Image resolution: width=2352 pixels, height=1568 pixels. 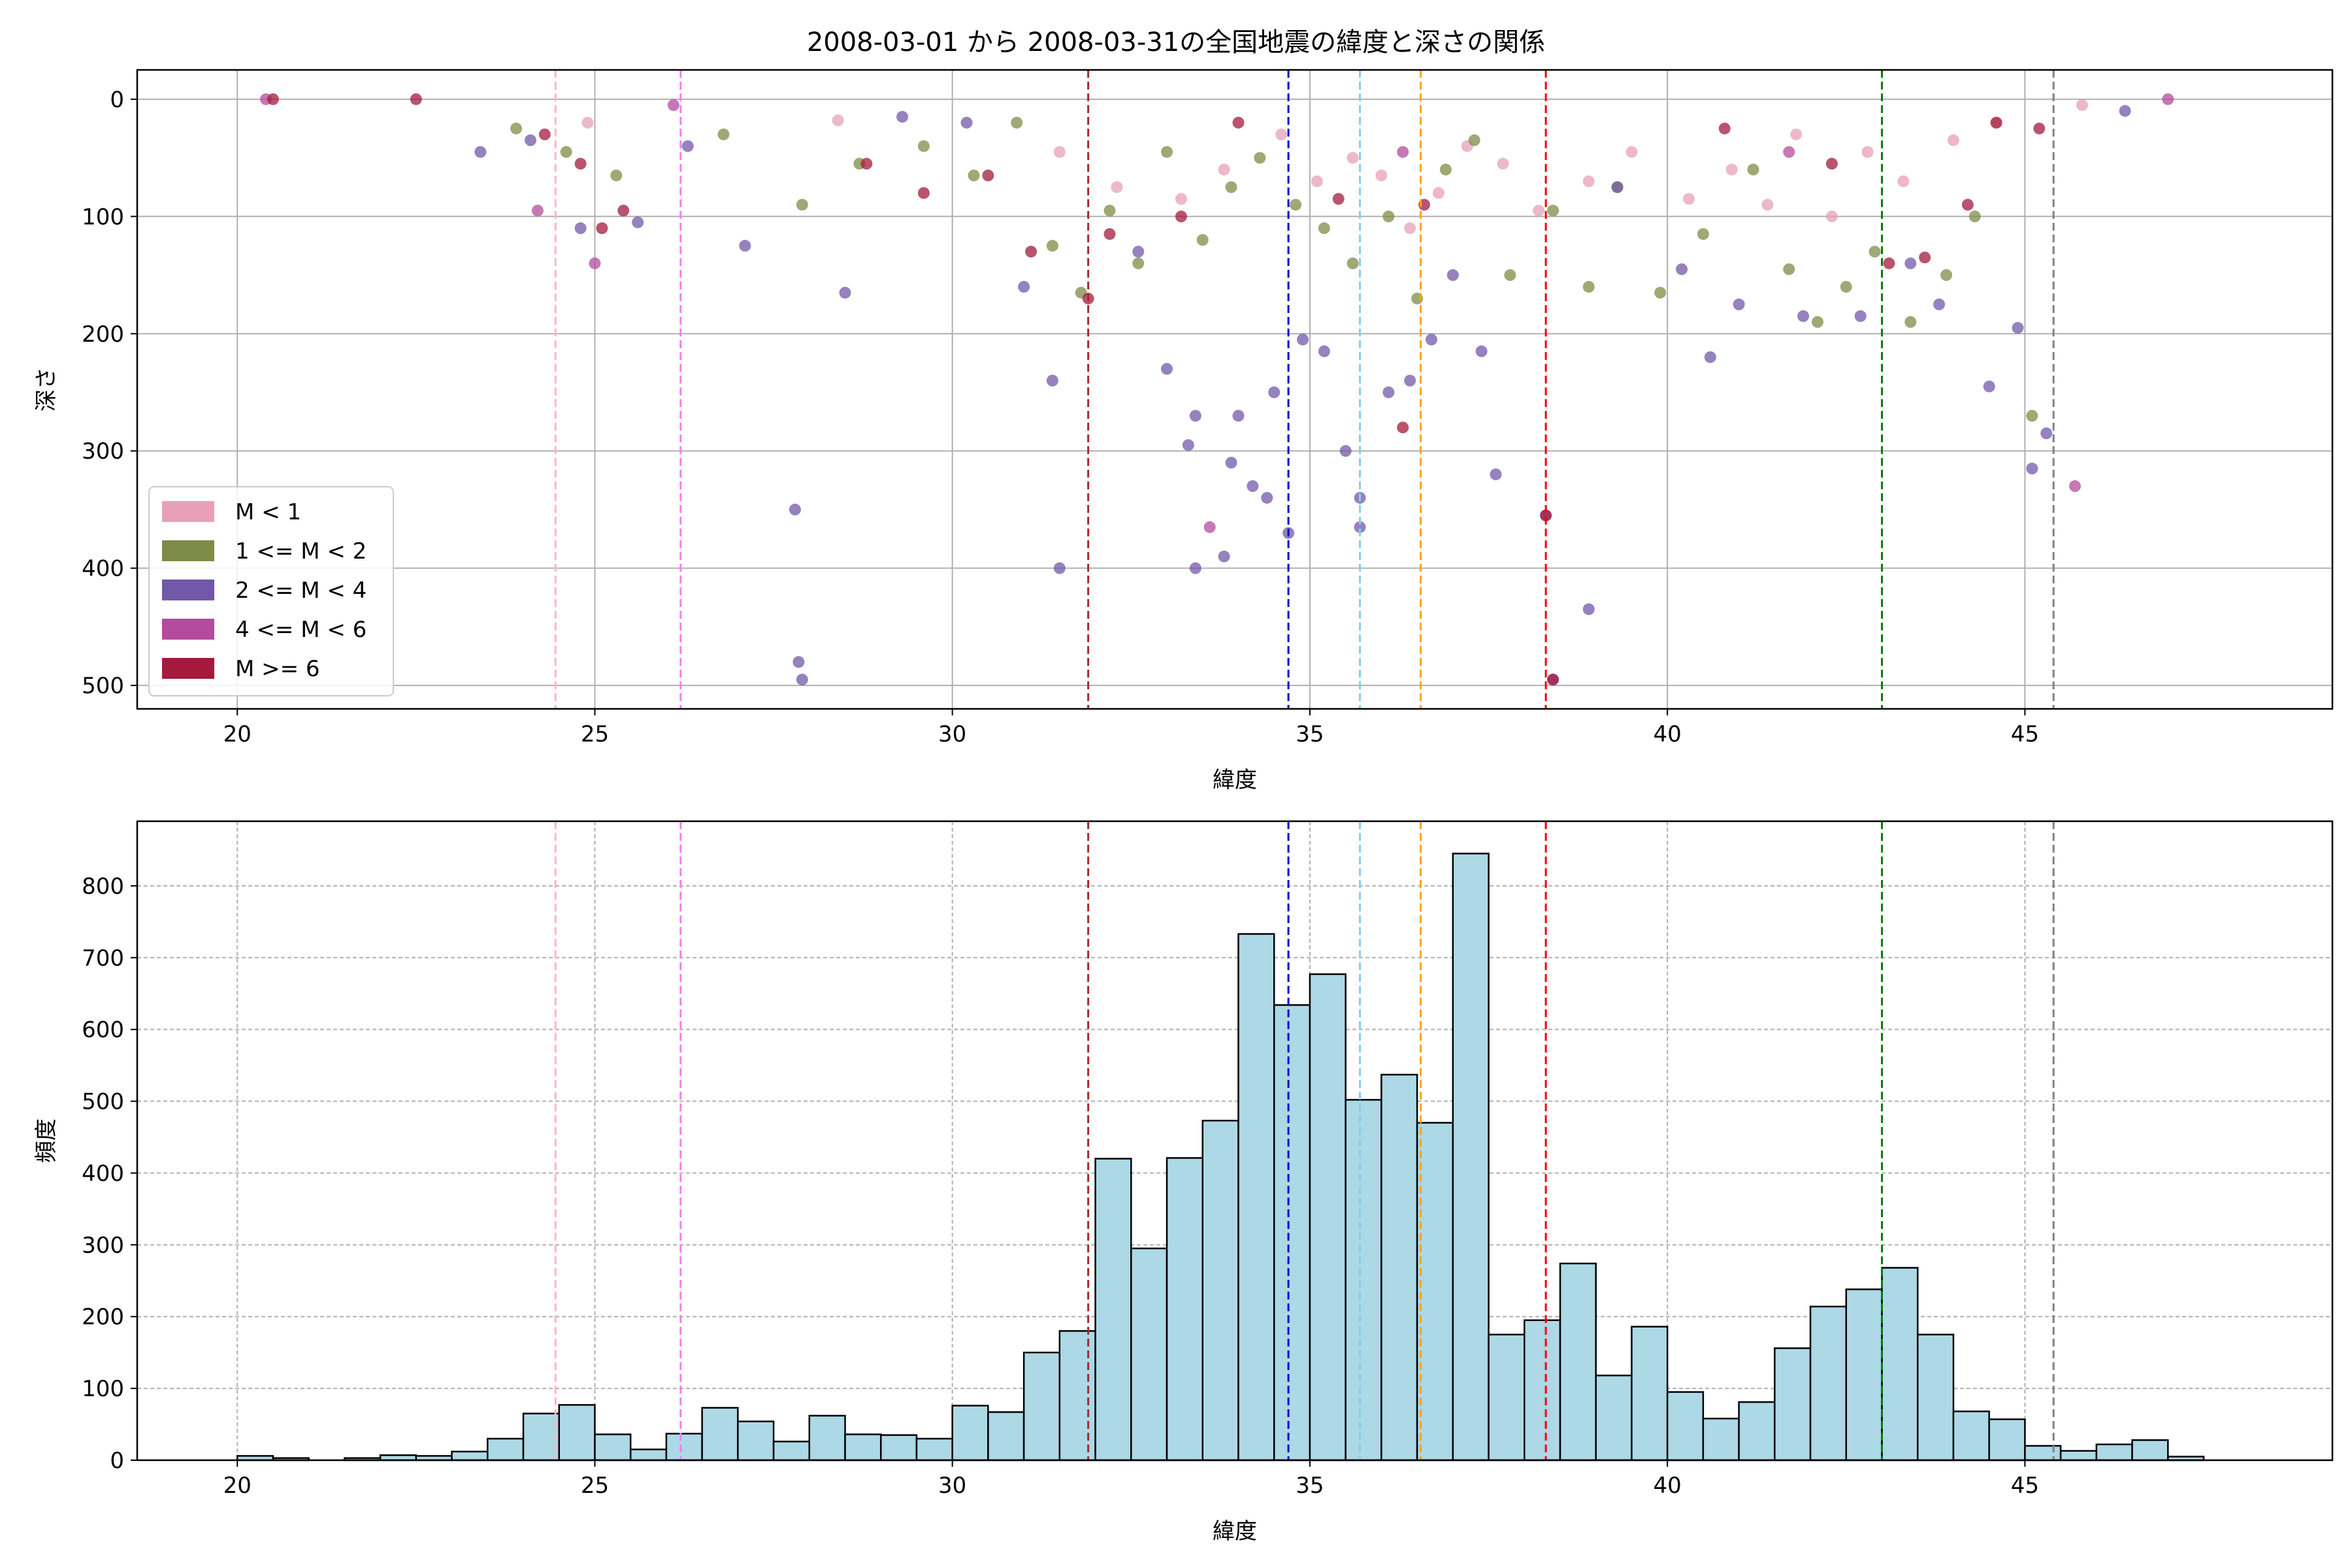 I want to click on histogram-y-tick-label: 700, so click(x=103, y=958).